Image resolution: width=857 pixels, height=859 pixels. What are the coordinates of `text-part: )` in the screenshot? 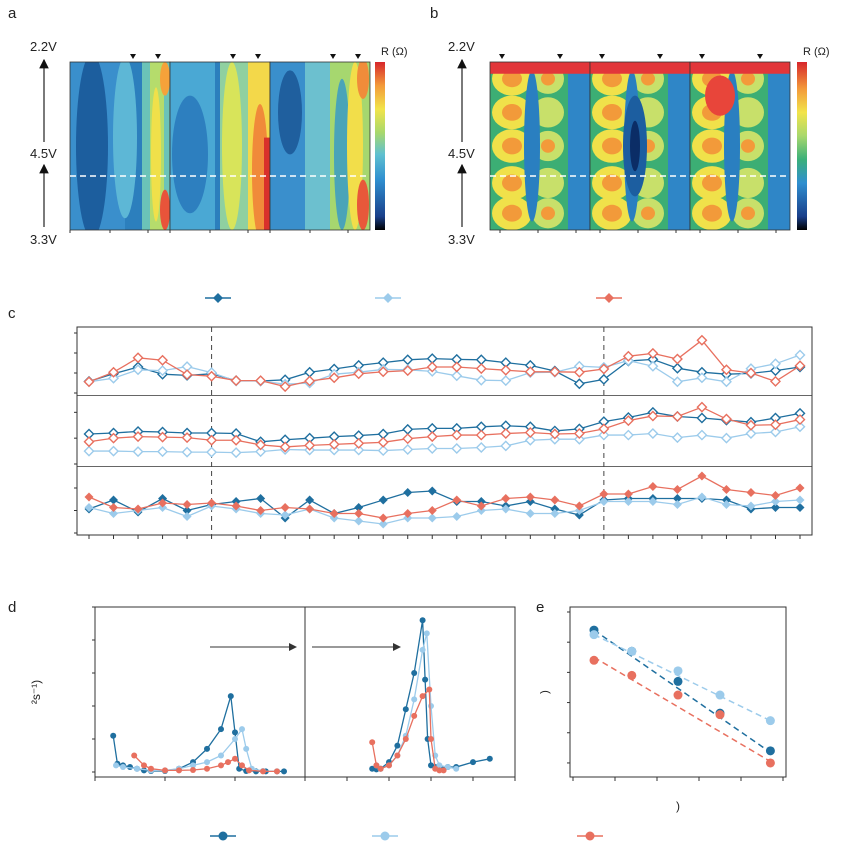 It's located at (545, 692).